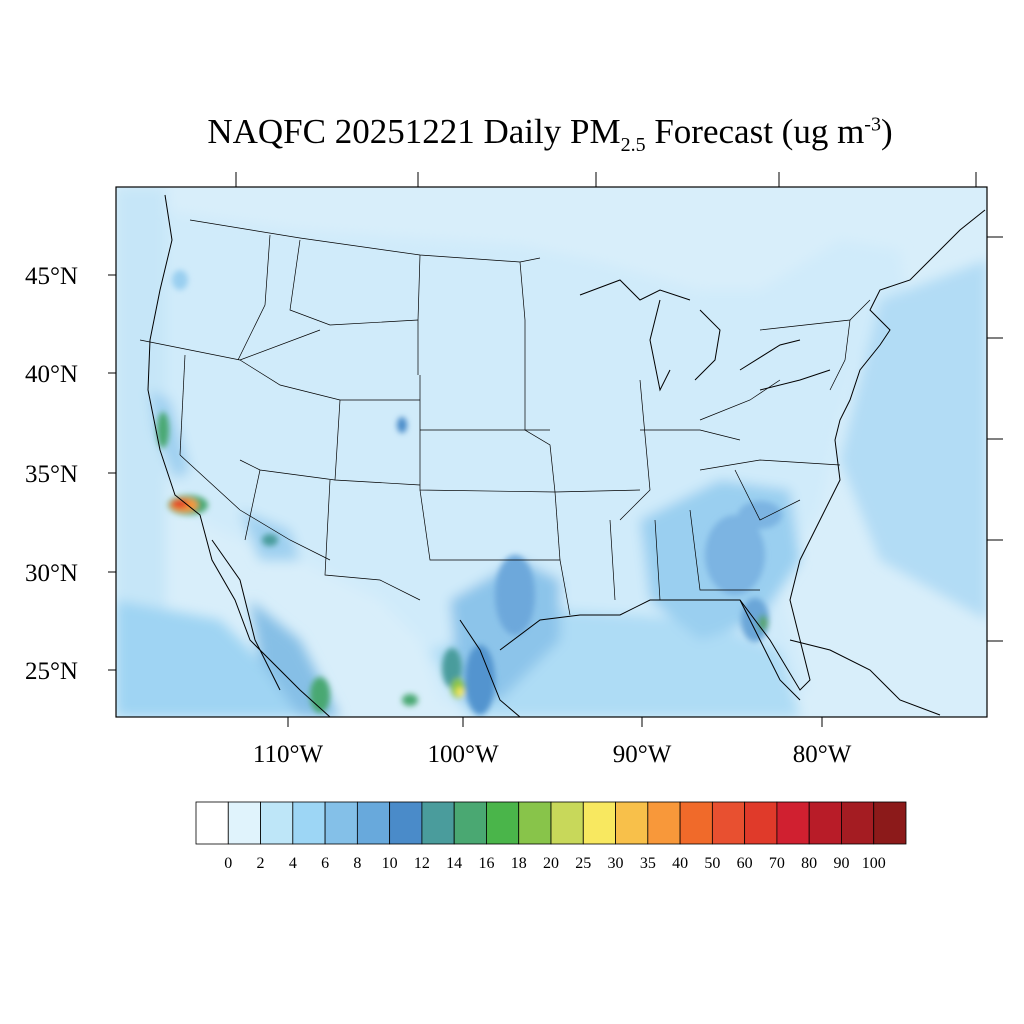 The height and width of the screenshot is (1024, 1024). What do you see at coordinates (454, 863) in the screenshot?
I see `colorbar-label: 14` at bounding box center [454, 863].